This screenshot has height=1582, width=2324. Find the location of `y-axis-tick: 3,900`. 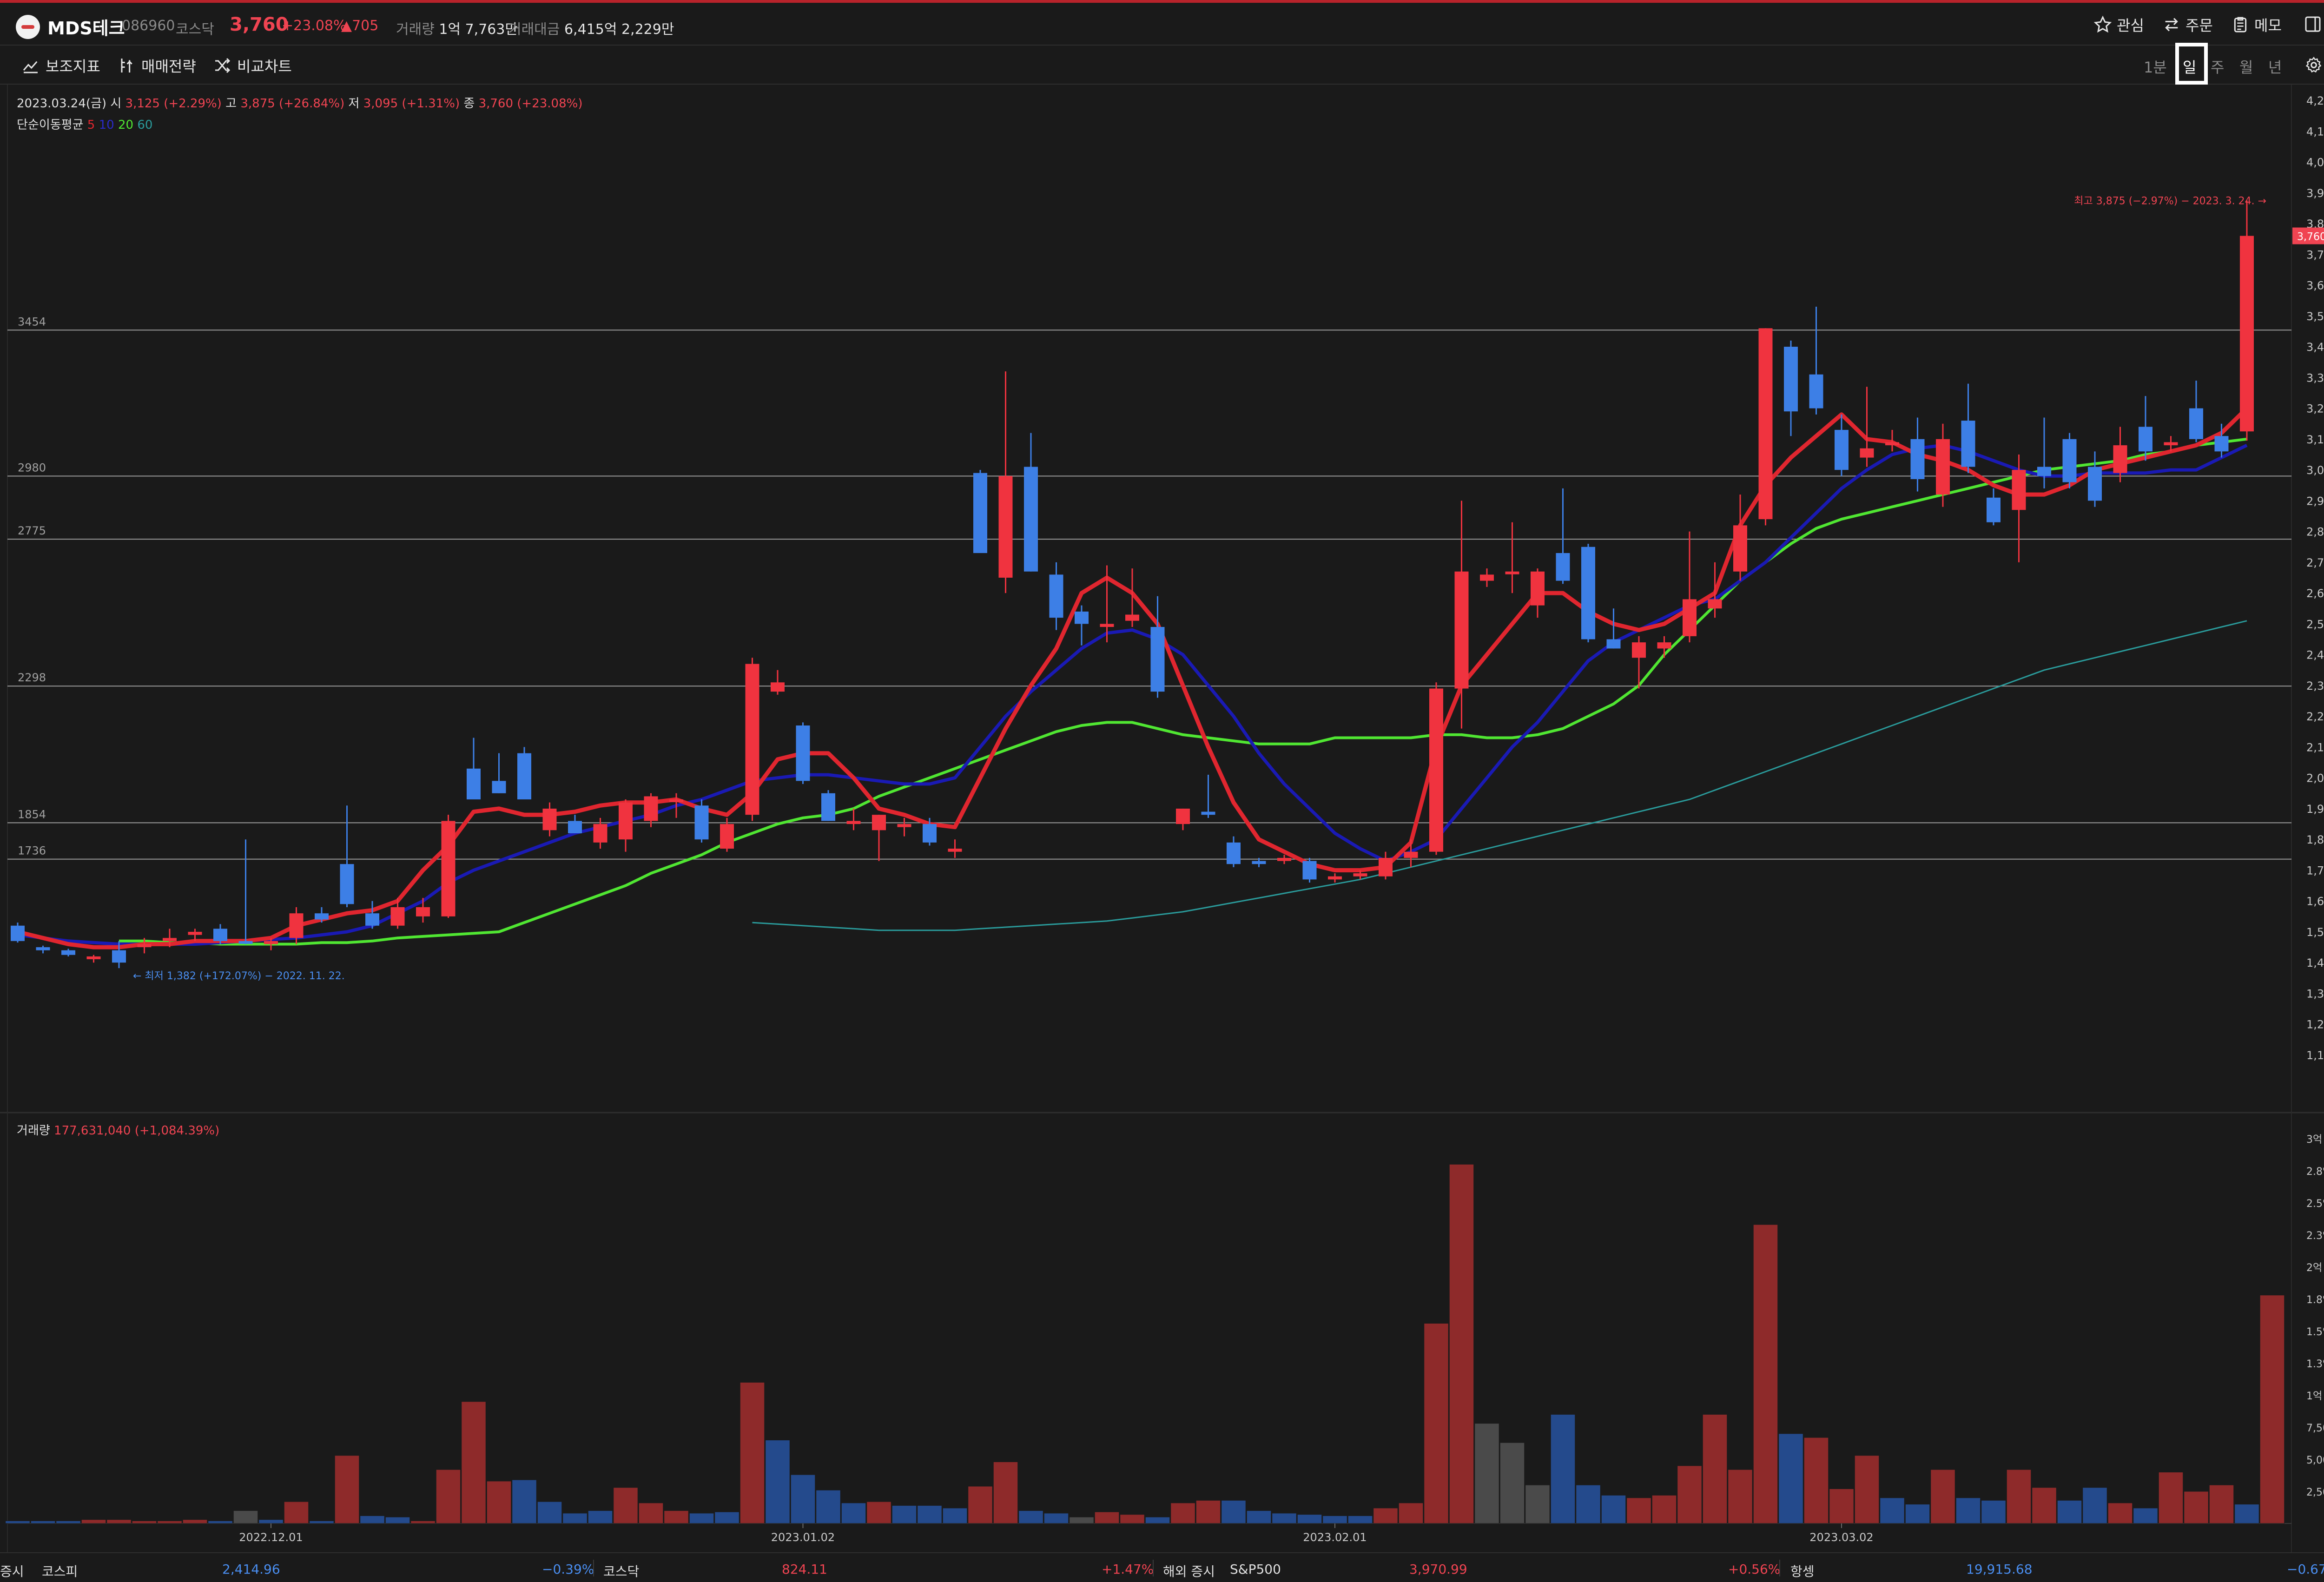

y-axis-tick: 3,900 is located at coordinates (2315, 193).